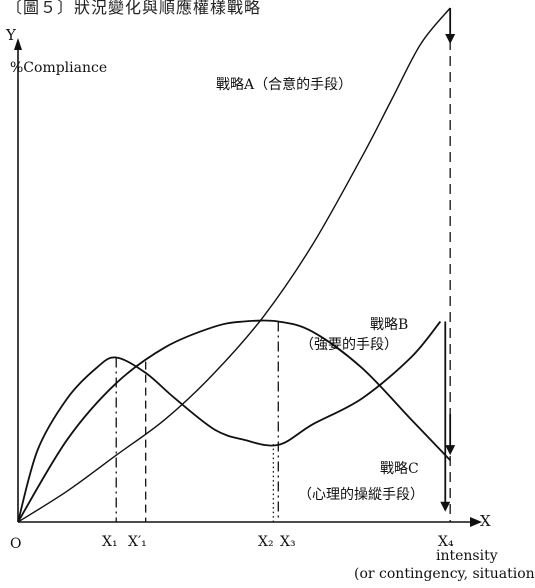  Describe the element at coordinates (445, 506) in the screenshot. I see `drop-arrow-strategy-c-head` at that location.